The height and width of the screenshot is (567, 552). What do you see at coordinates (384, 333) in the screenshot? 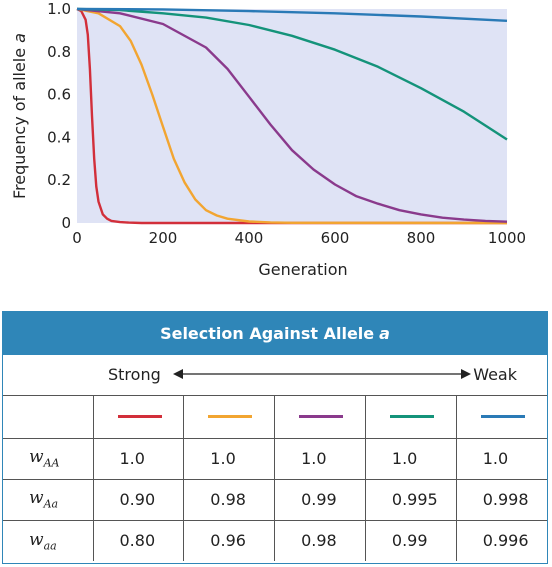
I see `table-title-allele: a` at bounding box center [384, 333].